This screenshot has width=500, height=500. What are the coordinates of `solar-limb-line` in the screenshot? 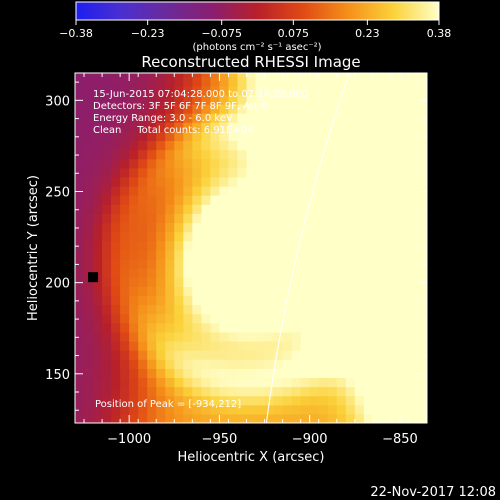 It's located at (308, 248).